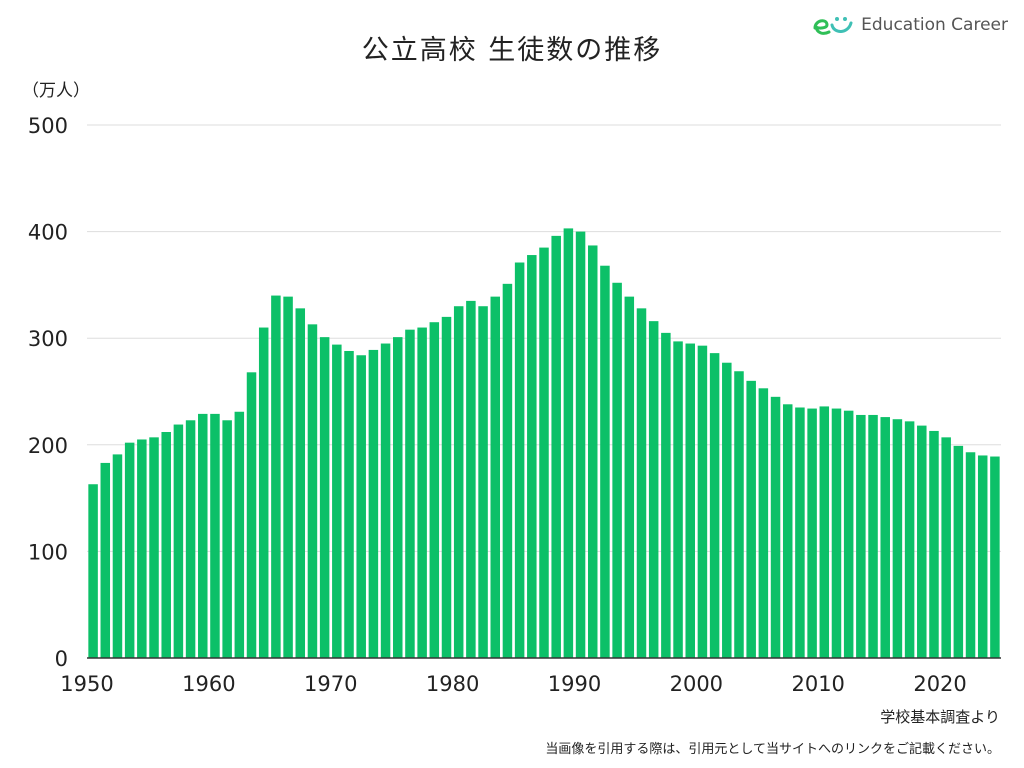 The height and width of the screenshot is (768, 1024). Describe the element at coordinates (227, 539) in the screenshot. I see `bar-1961` at that location.